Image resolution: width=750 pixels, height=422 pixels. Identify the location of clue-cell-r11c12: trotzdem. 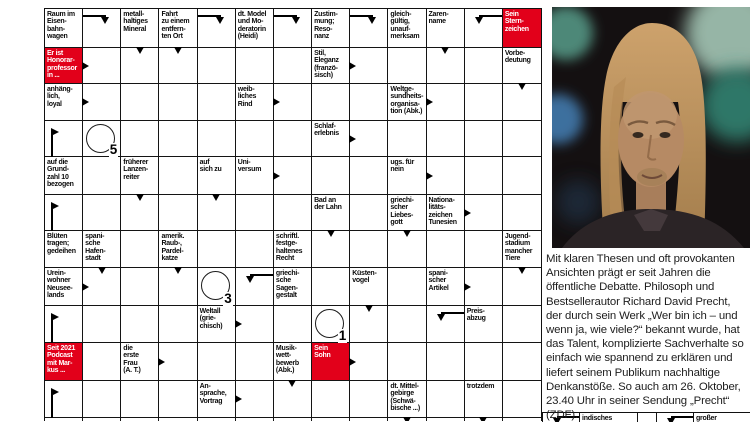
(483, 399).